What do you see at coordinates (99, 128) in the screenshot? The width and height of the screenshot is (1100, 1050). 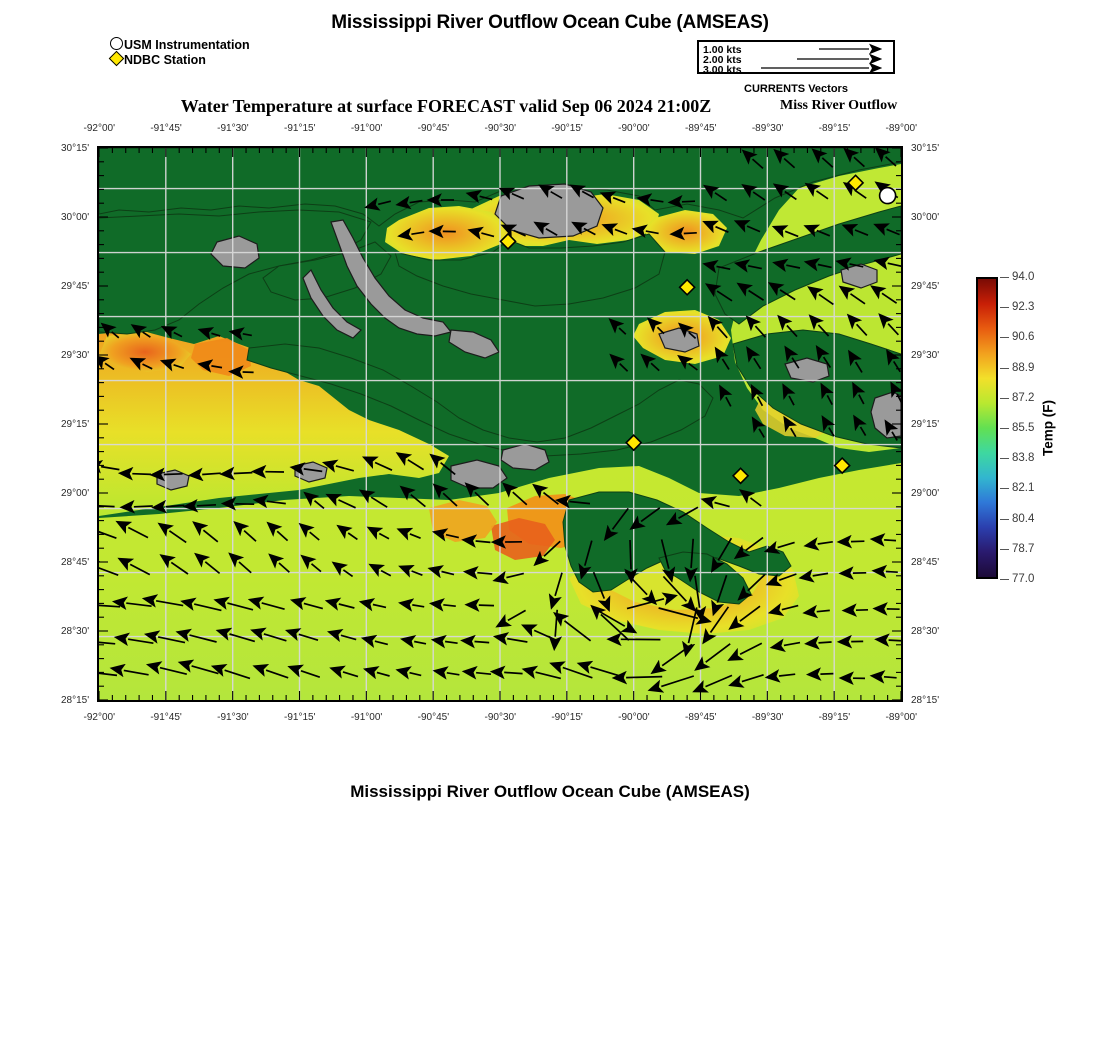 I see `lon-tick-label-top: -92°00'` at bounding box center [99, 128].